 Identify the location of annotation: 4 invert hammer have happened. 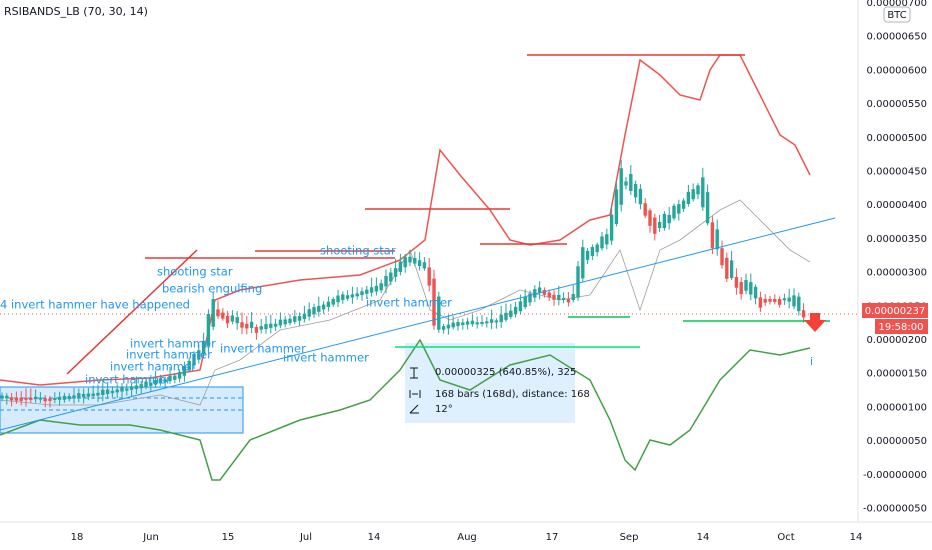
(95, 305).